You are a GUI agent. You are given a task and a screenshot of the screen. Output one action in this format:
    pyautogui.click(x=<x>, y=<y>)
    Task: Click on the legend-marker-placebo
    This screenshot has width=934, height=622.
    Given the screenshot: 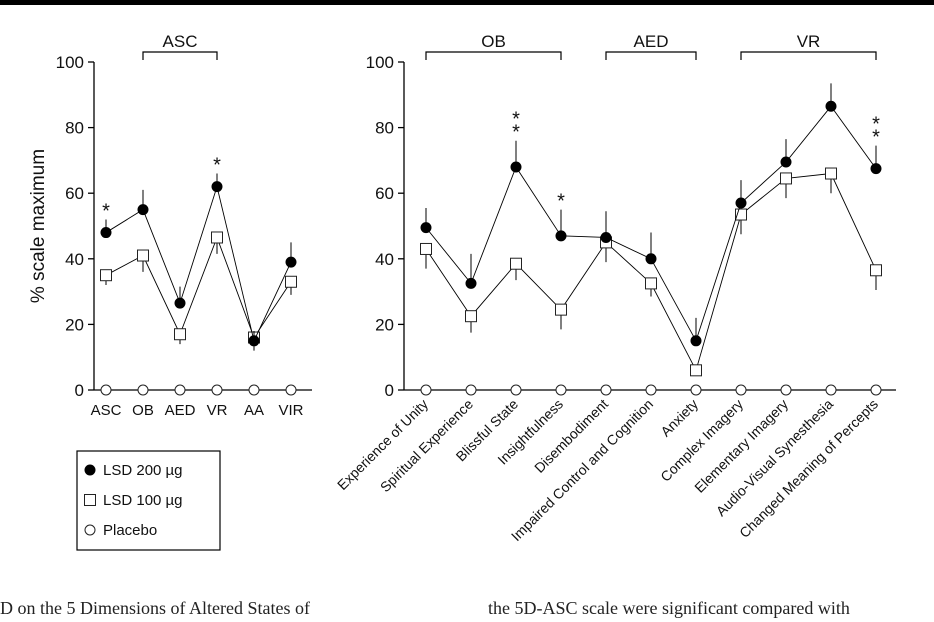 What is the action you would take?
    pyautogui.click(x=90, y=530)
    